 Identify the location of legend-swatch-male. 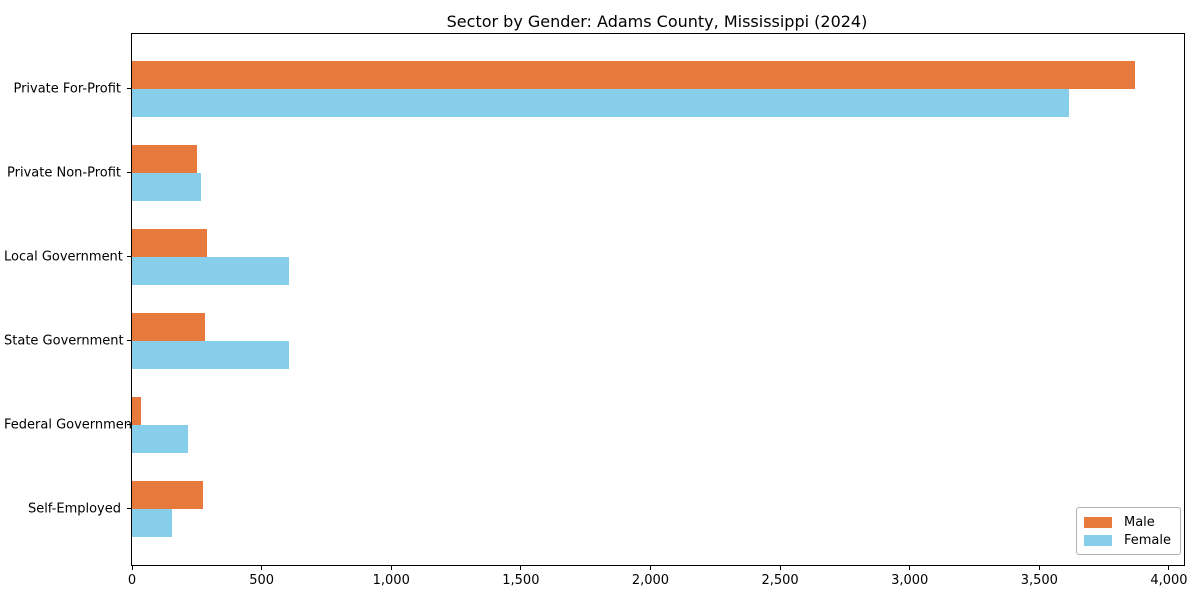
(1097, 522).